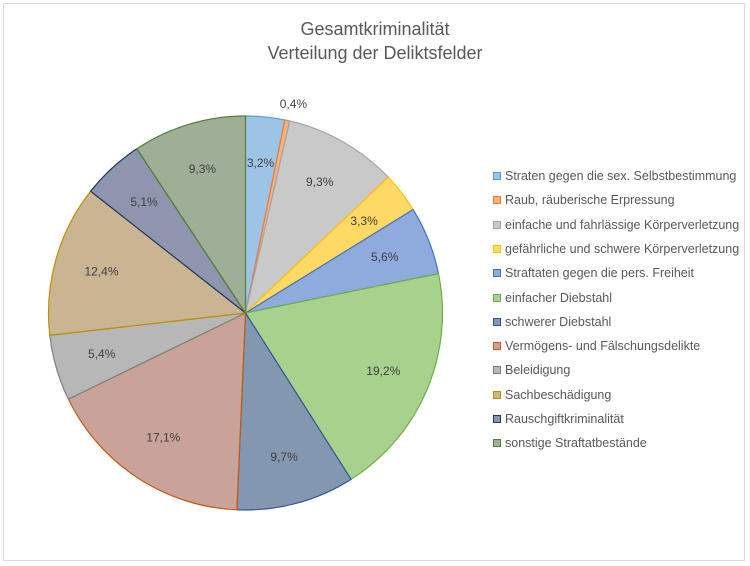 This screenshot has width=750, height=566. Describe the element at coordinates (284, 457) in the screenshot. I see `data-label-7: 9,7%` at that location.